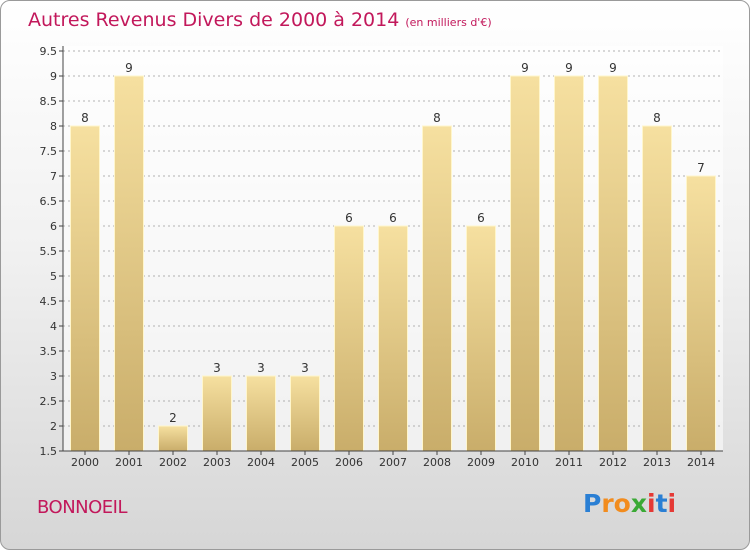 The height and width of the screenshot is (550, 750). I want to click on data-label: 7, so click(701, 168).